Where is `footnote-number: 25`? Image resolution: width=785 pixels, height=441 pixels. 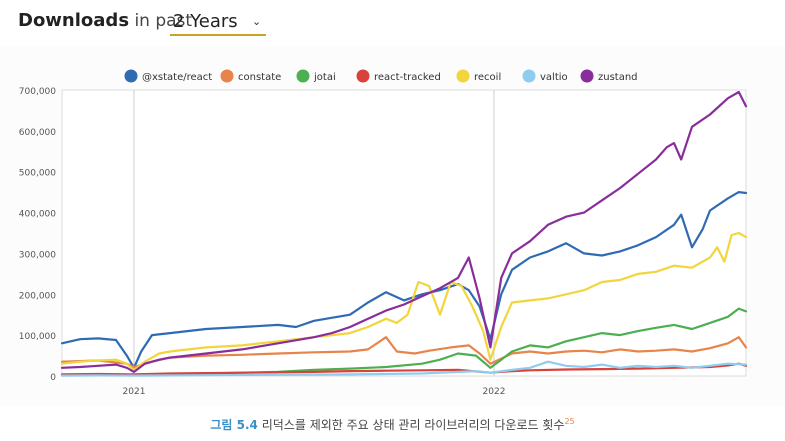
footnote-number: 25 is located at coordinates (569, 421).